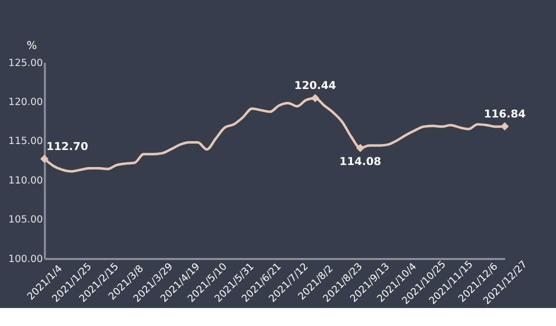 This screenshot has width=556, height=326. I want to click on y-tick-label: 115.00, so click(25, 142).